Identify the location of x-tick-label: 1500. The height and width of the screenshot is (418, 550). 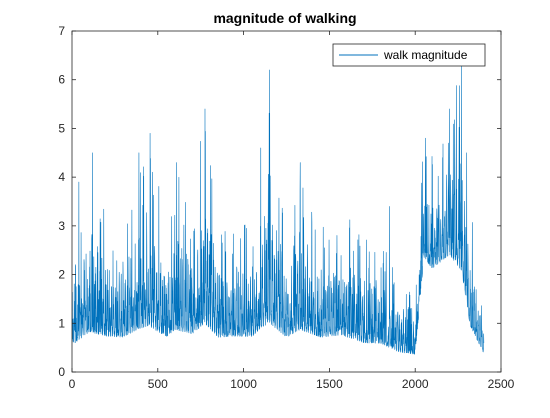
(329, 384).